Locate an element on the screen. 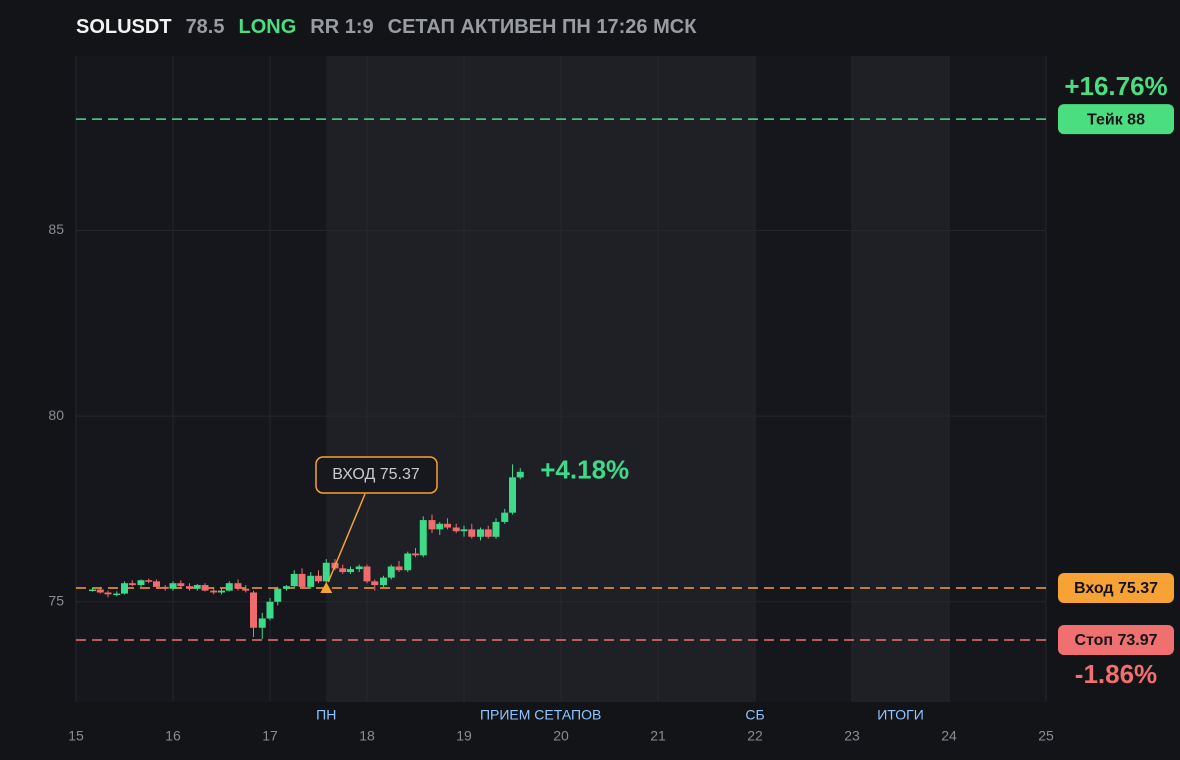 Image resolution: width=1180 pixels, height=760 pixels. level-label: Тейк 88 is located at coordinates (1116, 119).